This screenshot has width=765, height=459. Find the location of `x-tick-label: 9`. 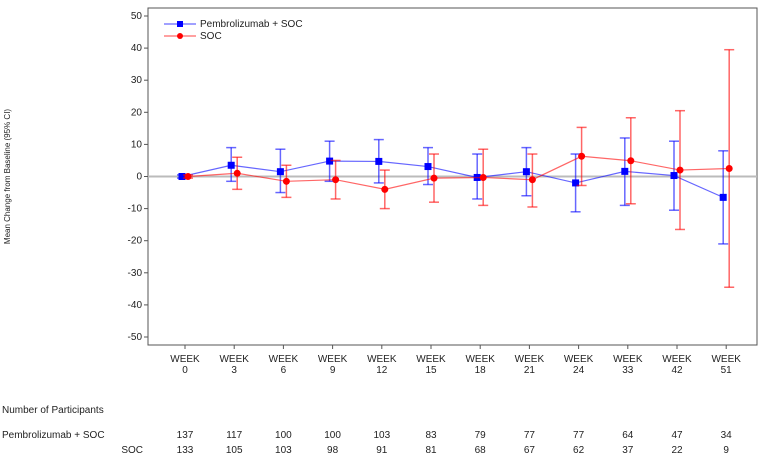

x-tick-label: 9 is located at coordinates (333, 370).